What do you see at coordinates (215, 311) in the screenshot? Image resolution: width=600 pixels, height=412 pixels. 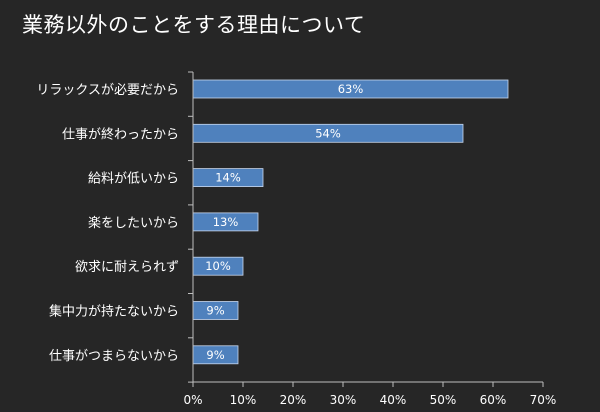 I see `data-label-6: 9%` at bounding box center [215, 311].